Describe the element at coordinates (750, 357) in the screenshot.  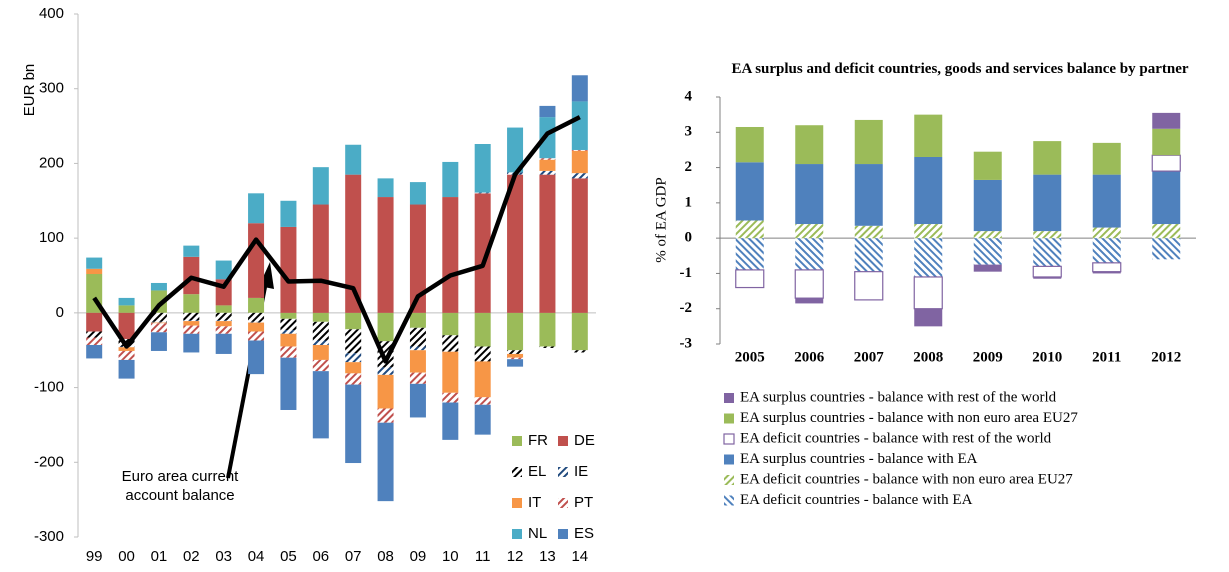
I see `x-tick-label: 2005` at that location.